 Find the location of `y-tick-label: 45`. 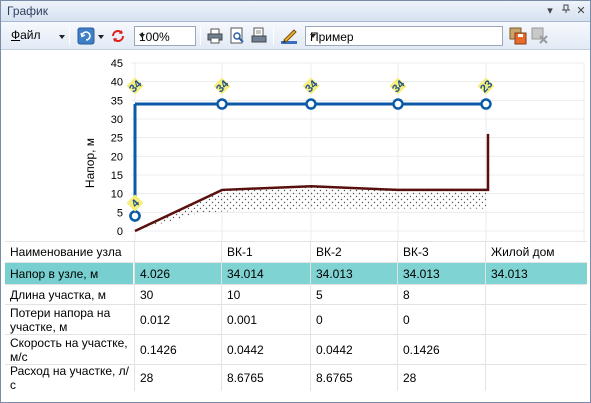

y-tick-label: 45 is located at coordinates (117, 64).